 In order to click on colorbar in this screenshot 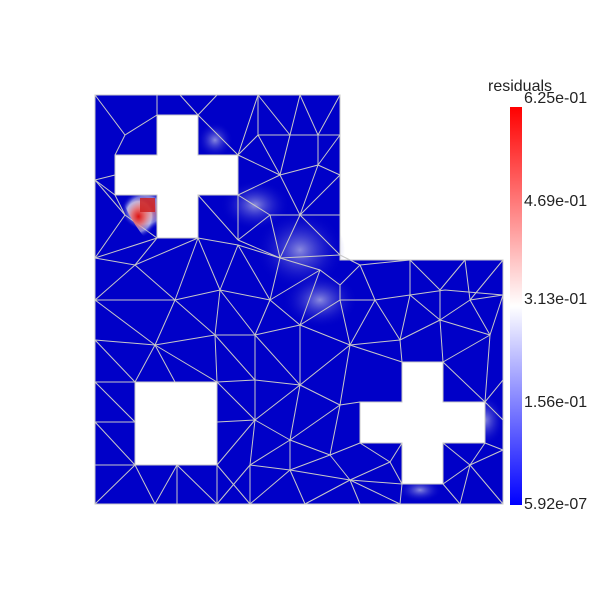, I will do `click(516, 306)`.